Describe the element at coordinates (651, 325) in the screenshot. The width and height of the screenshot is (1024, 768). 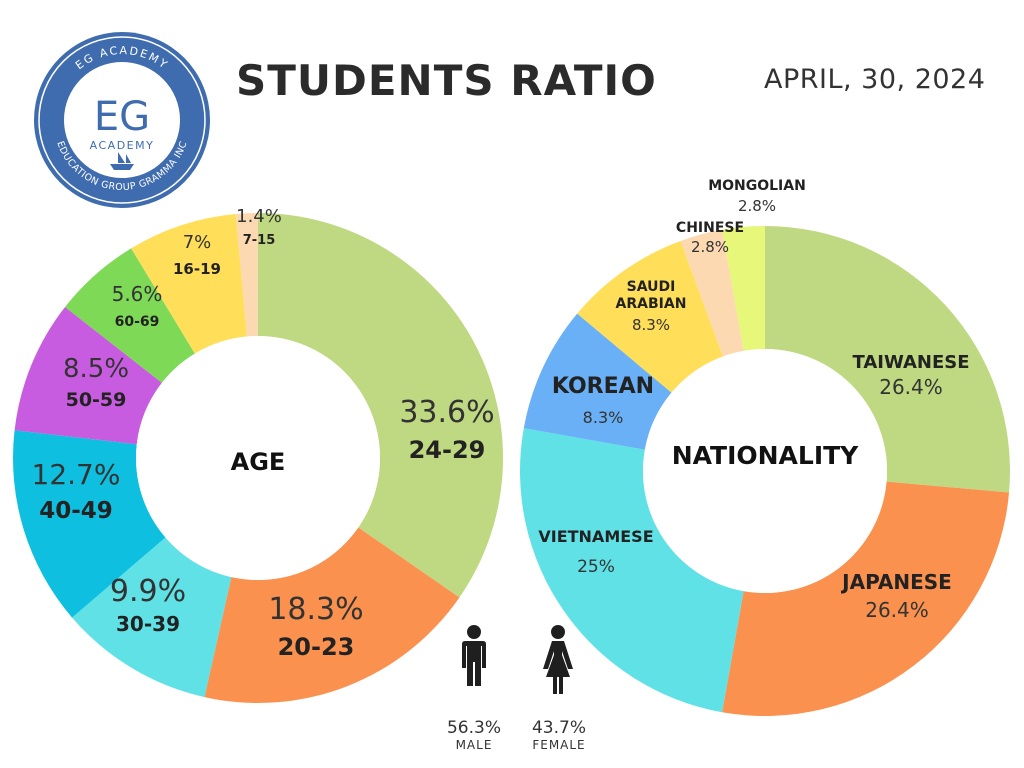
I see `value-label-saudi-arabian: 8.3%` at that location.